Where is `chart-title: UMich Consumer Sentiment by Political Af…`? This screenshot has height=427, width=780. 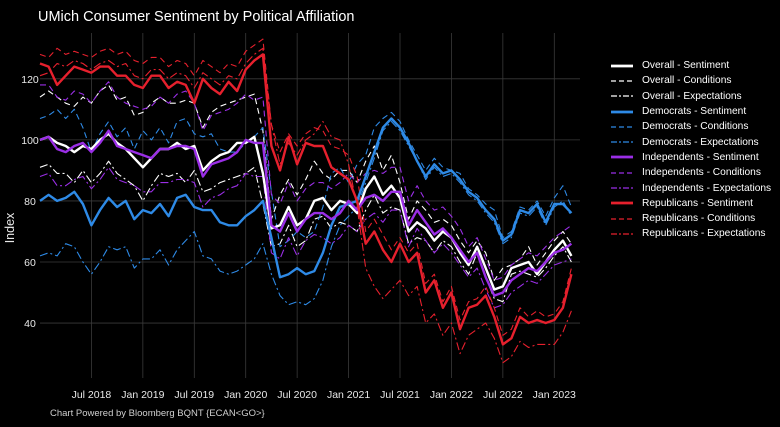
chart-title: UMich Consumer Sentiment by Political Af… is located at coordinates (196, 17).